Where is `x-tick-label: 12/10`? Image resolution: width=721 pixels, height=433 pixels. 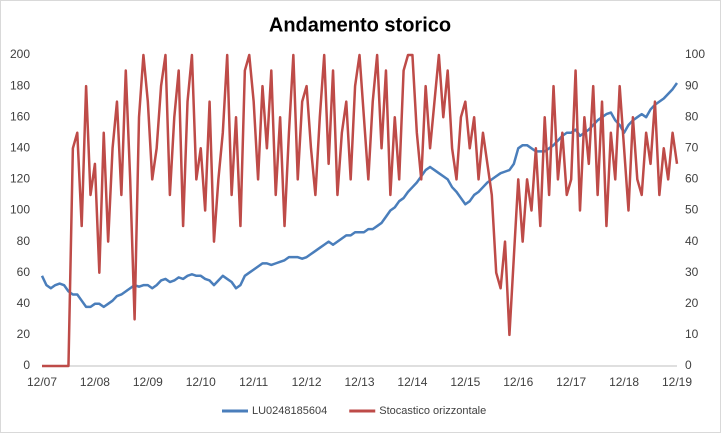
x-tick-label: 12/10 is located at coordinates (201, 382).